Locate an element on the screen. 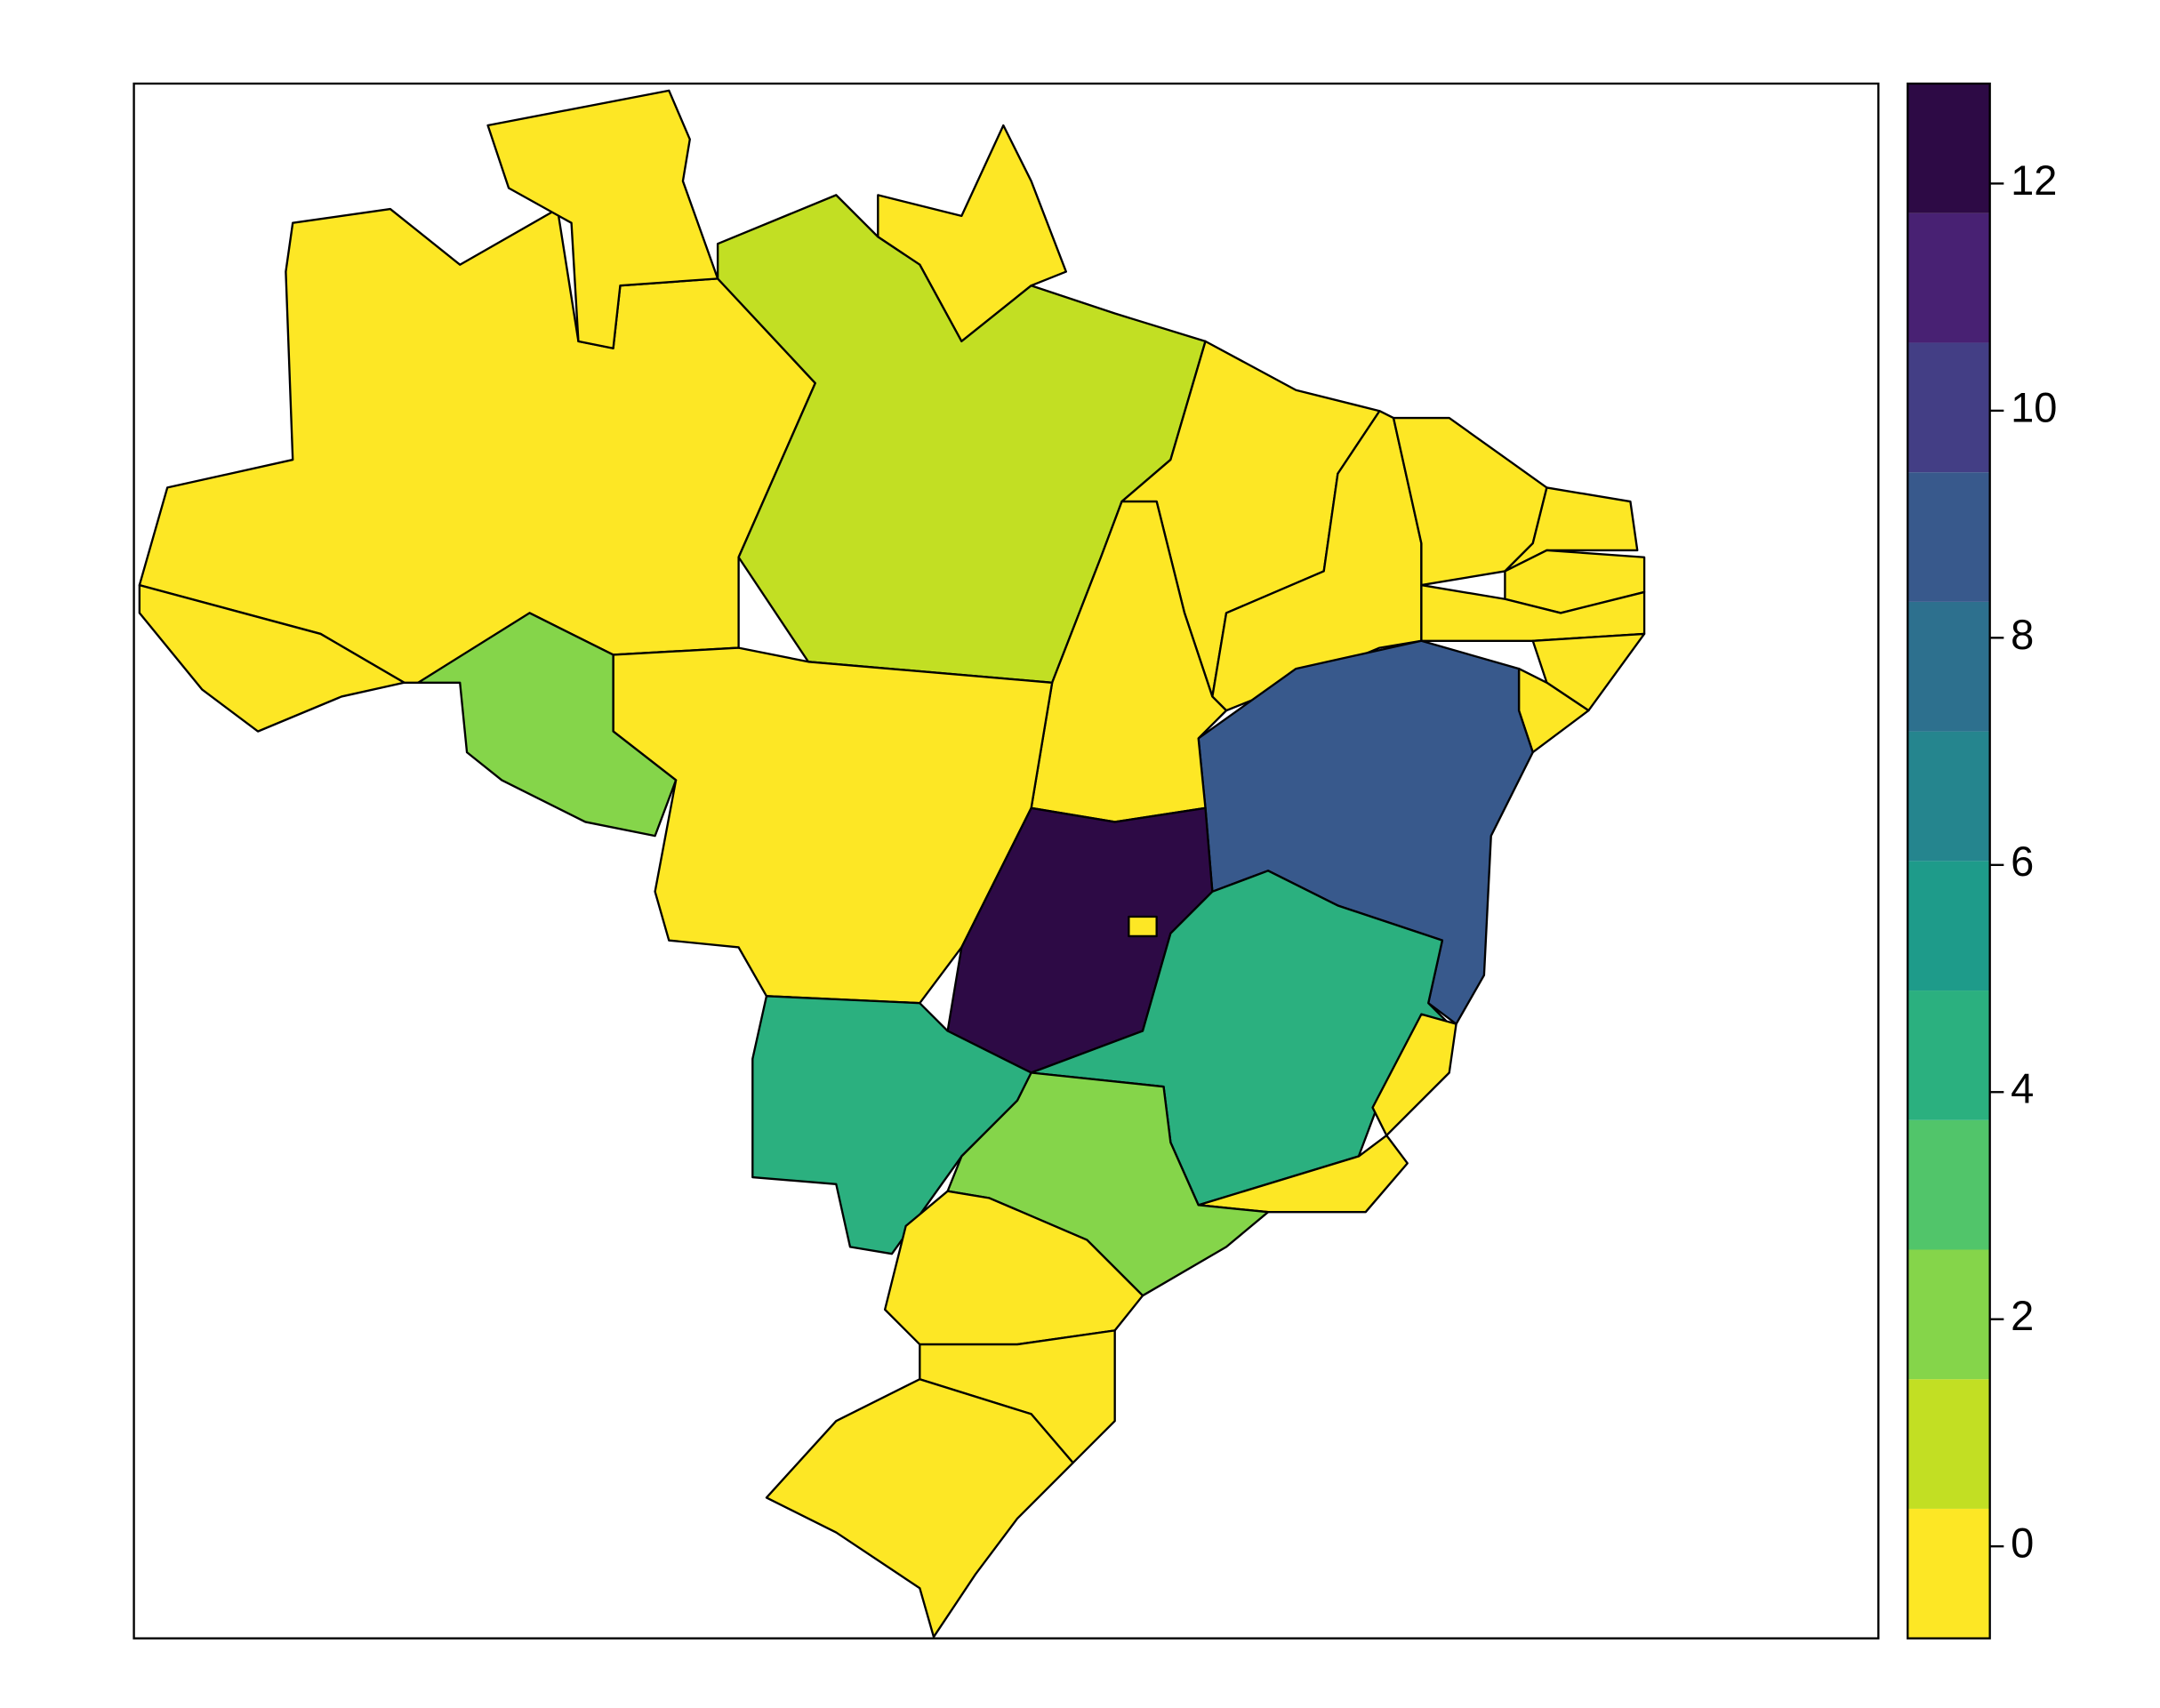 Image resolution: width=2160 pixels, height=1708 pixels. tick-label: 8 is located at coordinates (2022, 634).